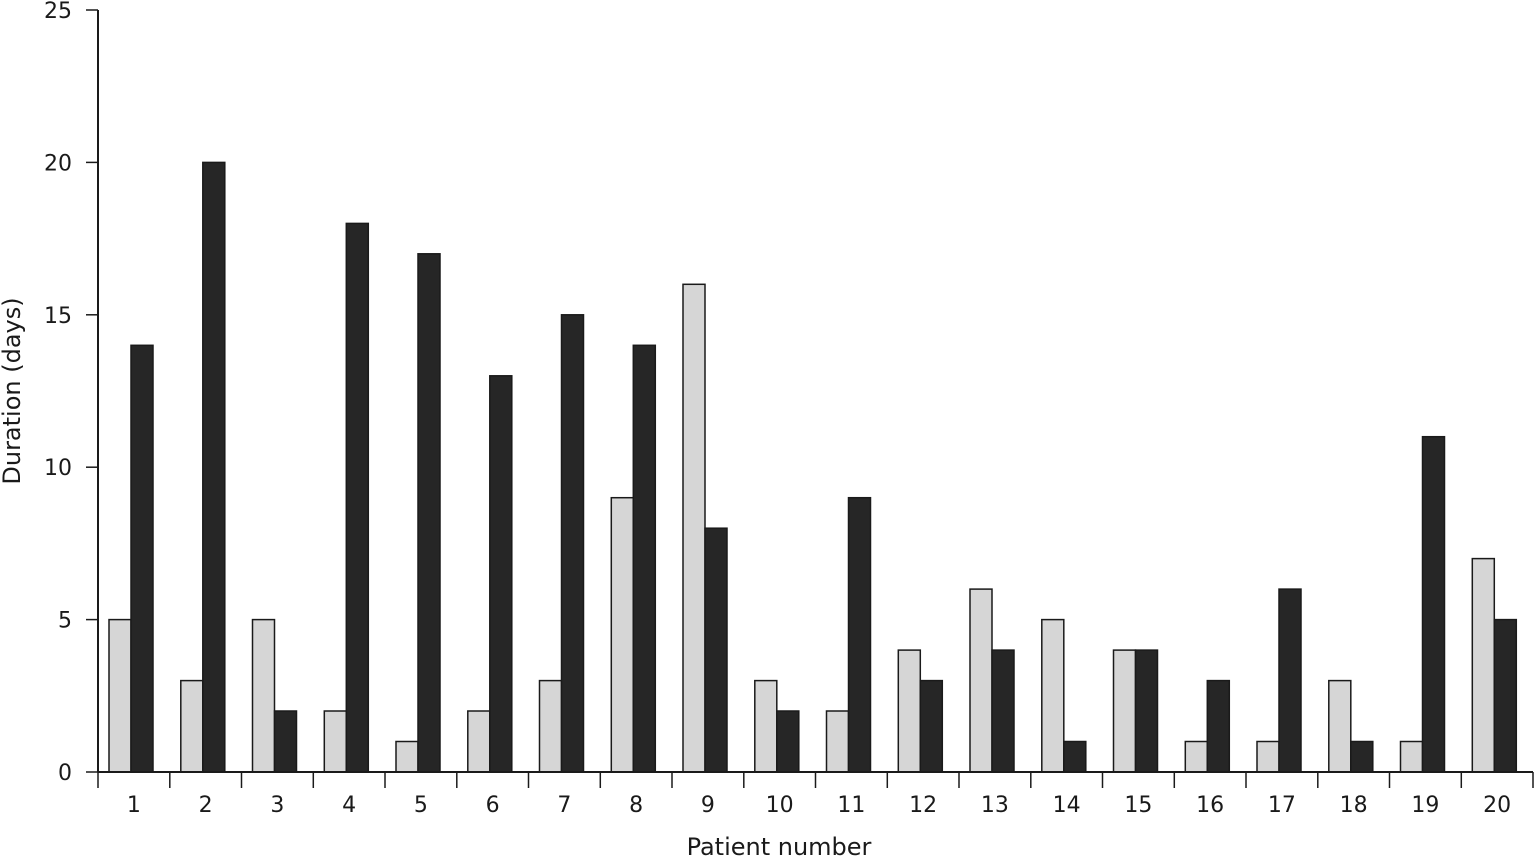 The height and width of the screenshot is (858, 1537). I want to click on y-ticks-layer: 0 5 10 15 20 25, so click(71, 393).